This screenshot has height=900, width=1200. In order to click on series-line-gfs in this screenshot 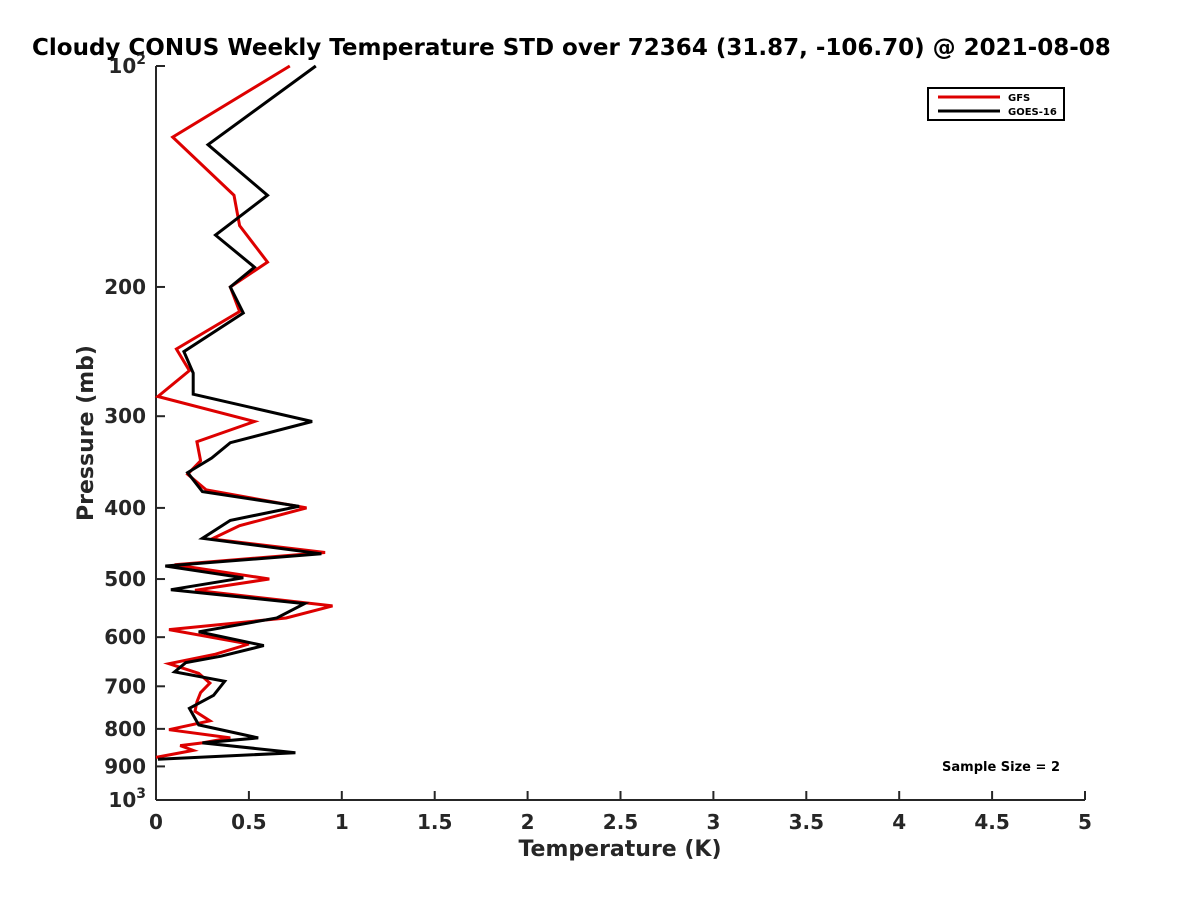, I will do `click(243, 411)`.